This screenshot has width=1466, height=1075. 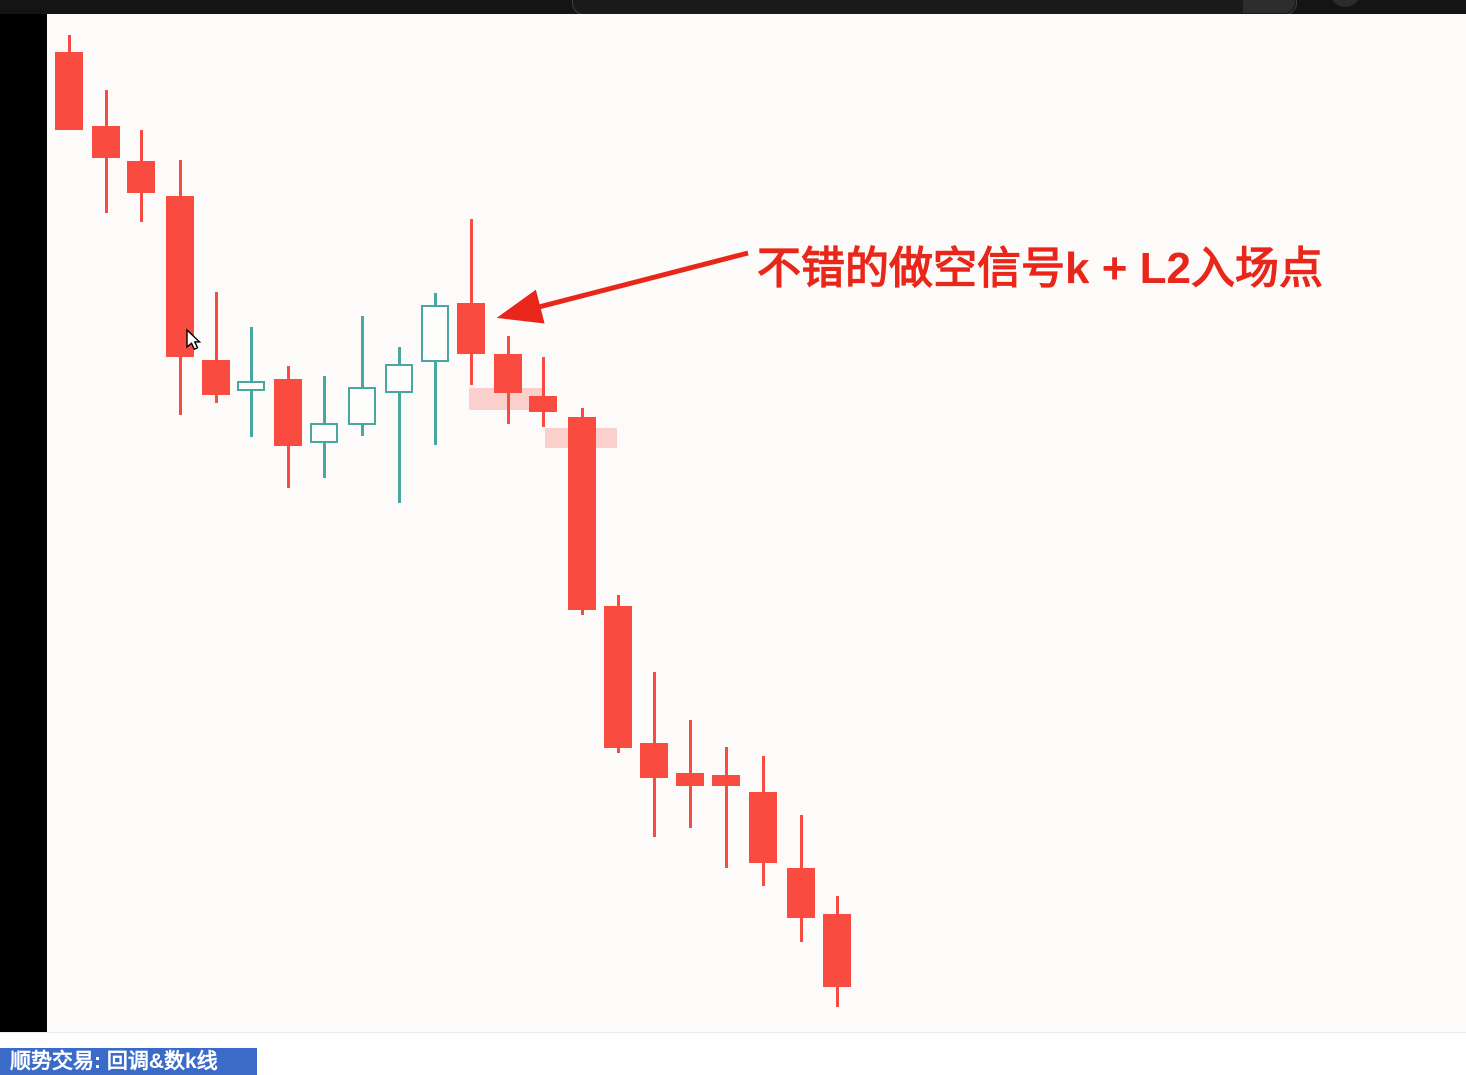 What do you see at coordinates (1269, 6) in the screenshot?
I see `address-bar-button` at bounding box center [1269, 6].